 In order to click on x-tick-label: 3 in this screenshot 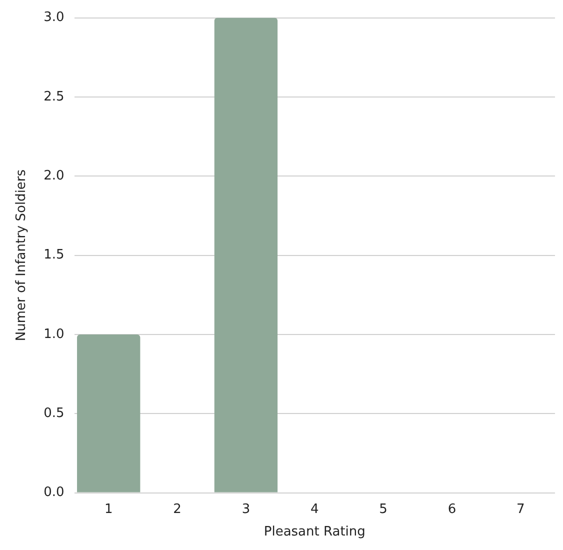, I will do `click(246, 509)`.